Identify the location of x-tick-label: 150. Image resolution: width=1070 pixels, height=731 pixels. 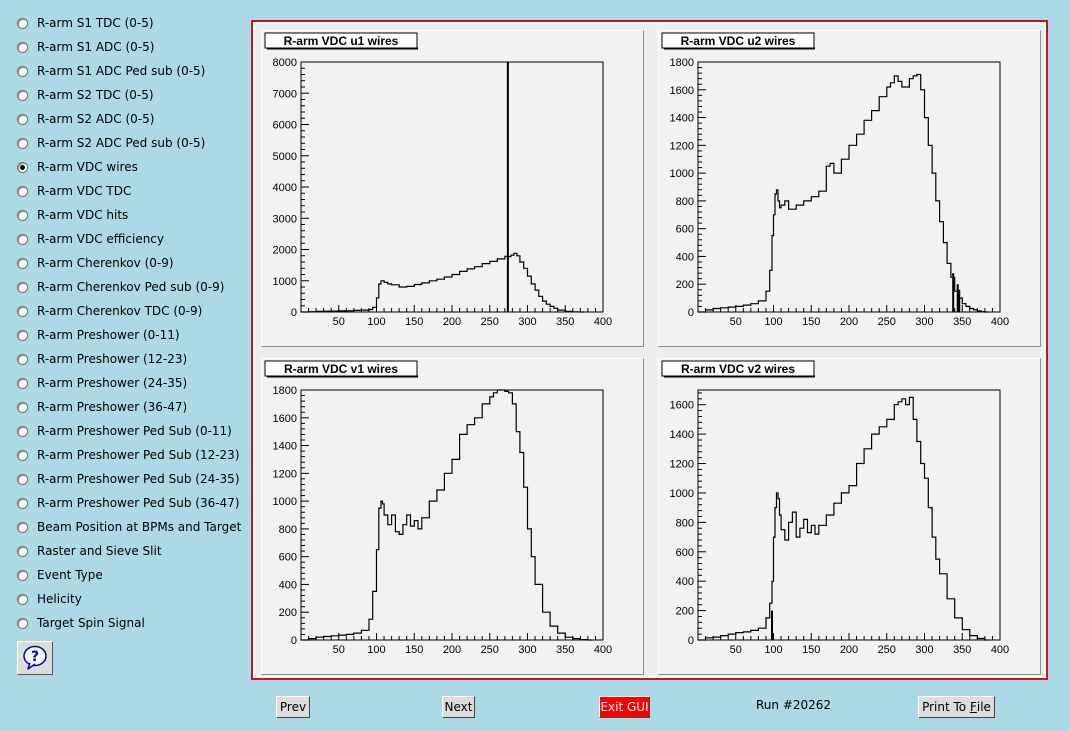
(811, 650).